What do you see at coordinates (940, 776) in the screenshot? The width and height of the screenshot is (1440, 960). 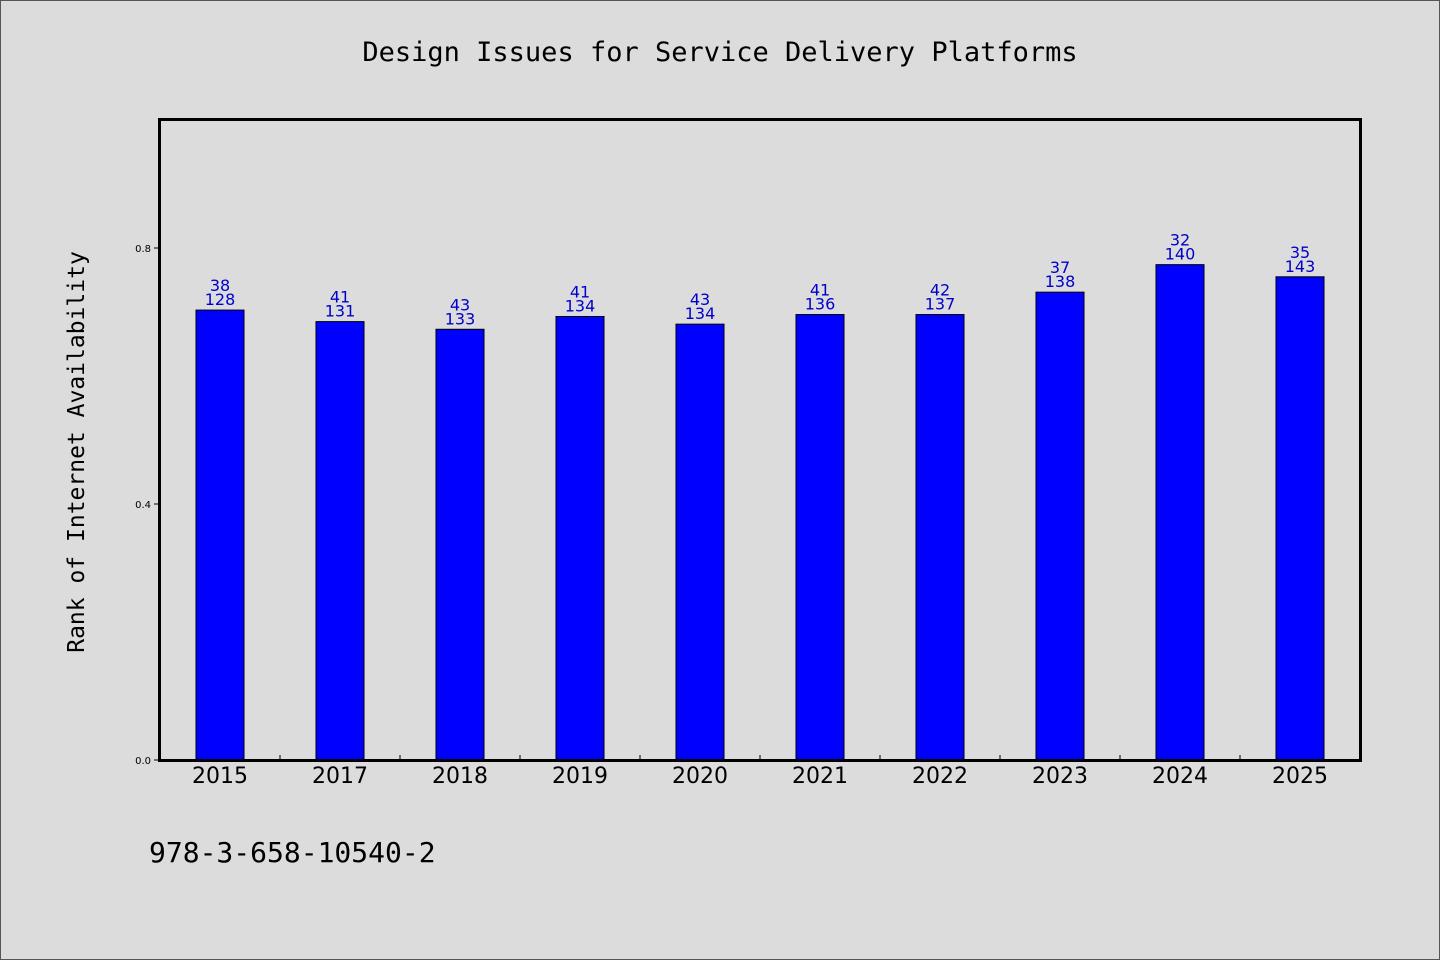 I see `x-tick-label: 2022` at bounding box center [940, 776].